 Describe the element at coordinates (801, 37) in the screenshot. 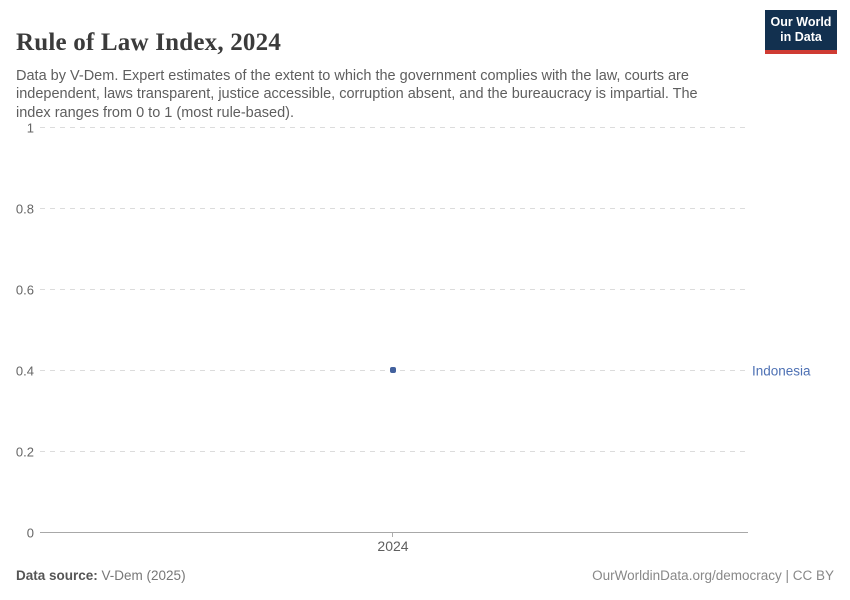

I see `owid-logo-line2: in Data` at that location.